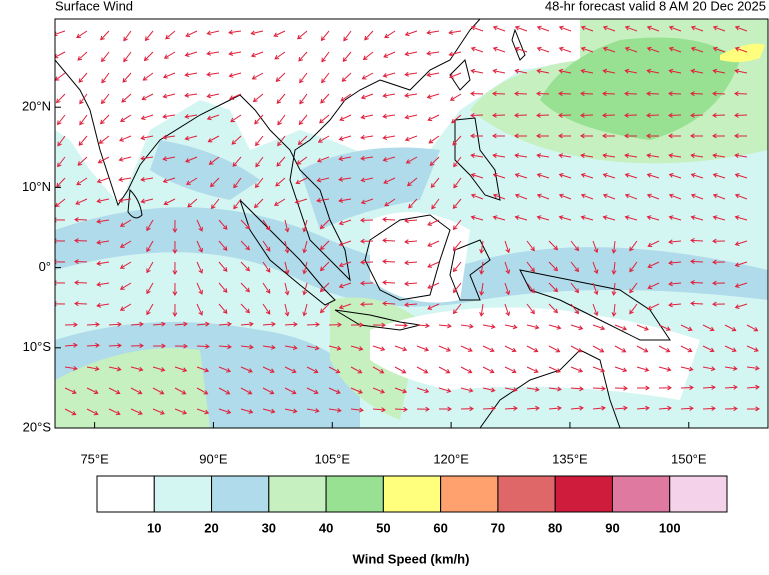  What do you see at coordinates (332, 458) in the screenshot?
I see `x-tick-label: 105°E` at bounding box center [332, 458].